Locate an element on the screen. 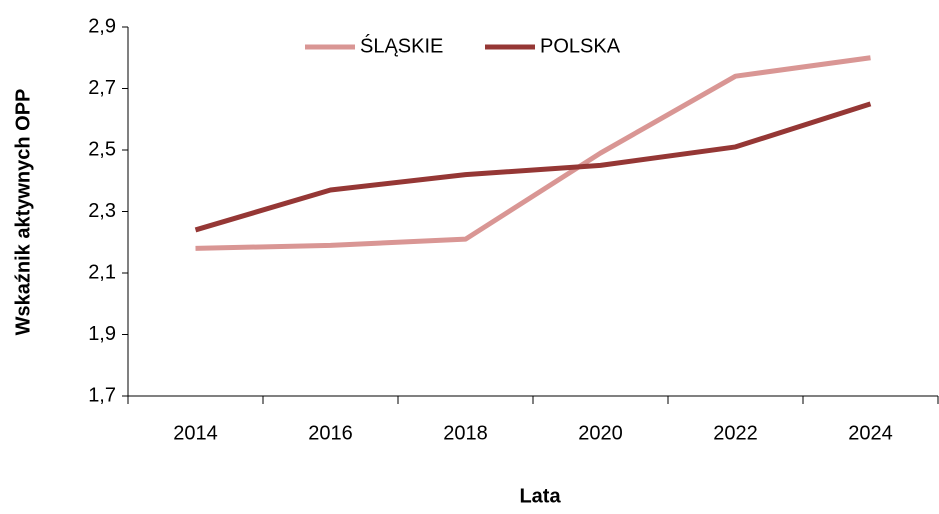 The width and height of the screenshot is (939, 514). x-tick-label: 2020 is located at coordinates (600, 433).